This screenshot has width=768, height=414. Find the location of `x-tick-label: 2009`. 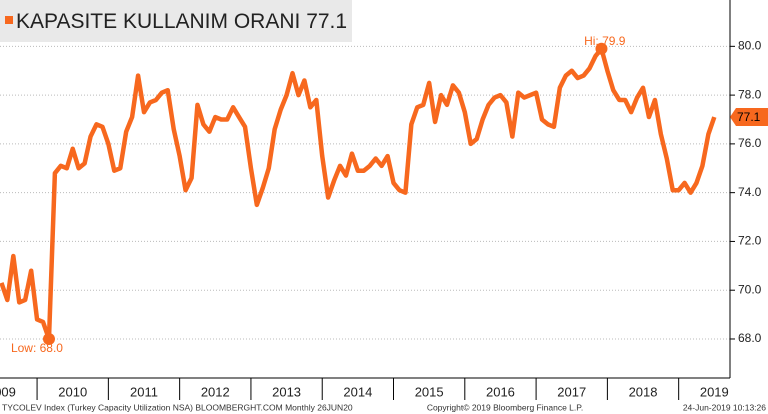

x-tick-label: 2009 is located at coordinates (8, 391).